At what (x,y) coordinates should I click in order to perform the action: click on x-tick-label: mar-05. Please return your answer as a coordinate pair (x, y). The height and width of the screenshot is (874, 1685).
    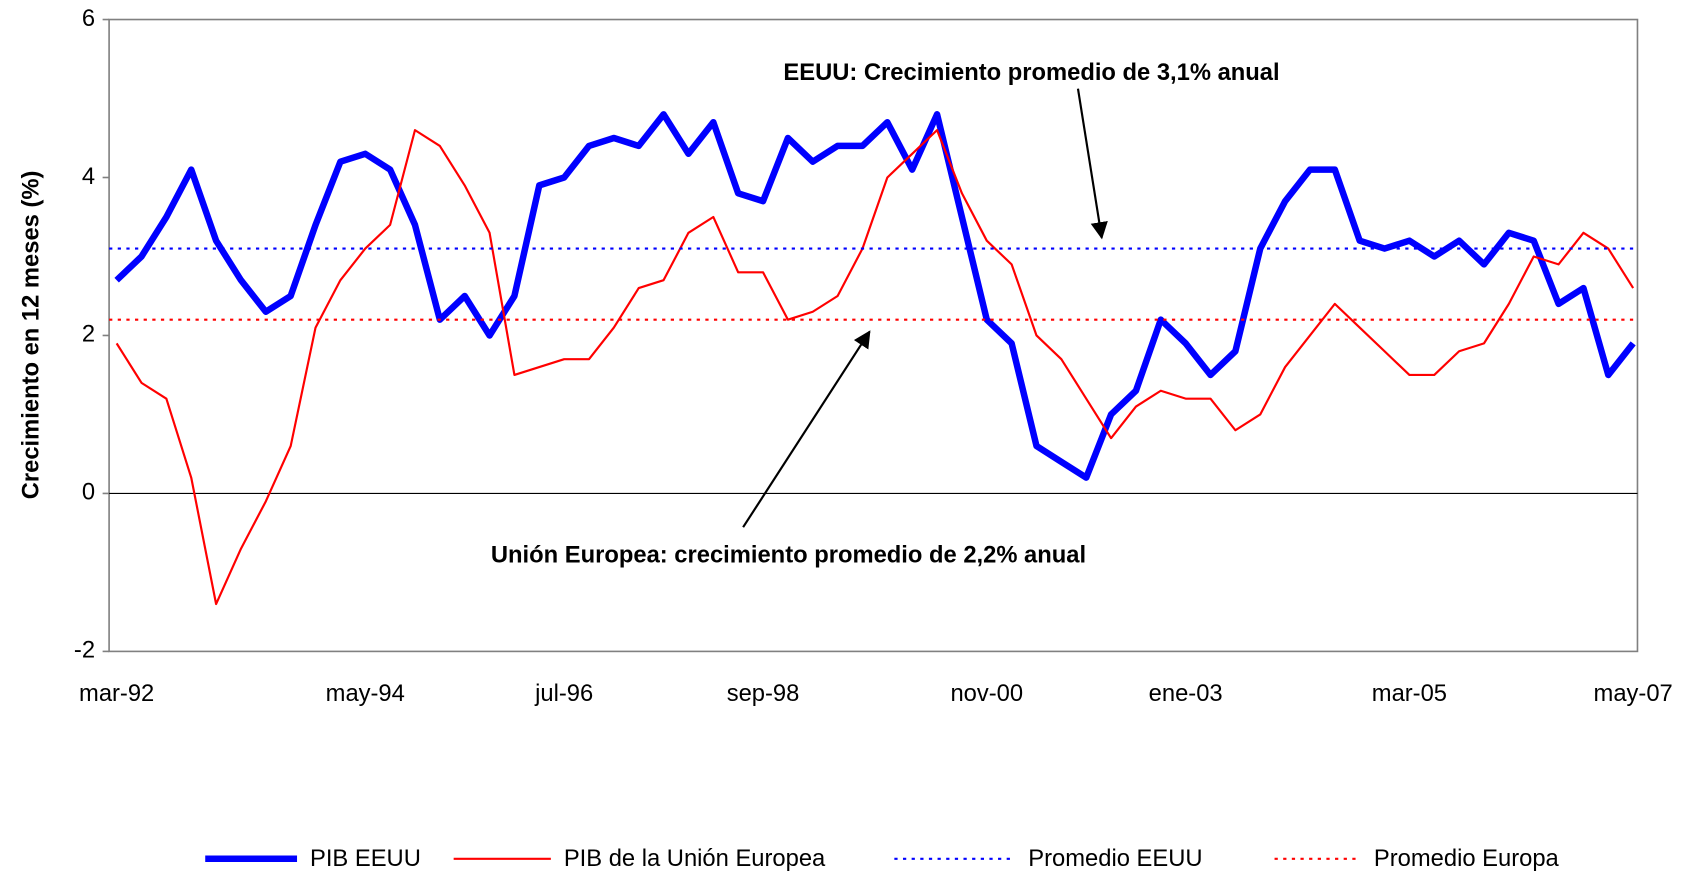
    Looking at the image, I should click on (1409, 693).